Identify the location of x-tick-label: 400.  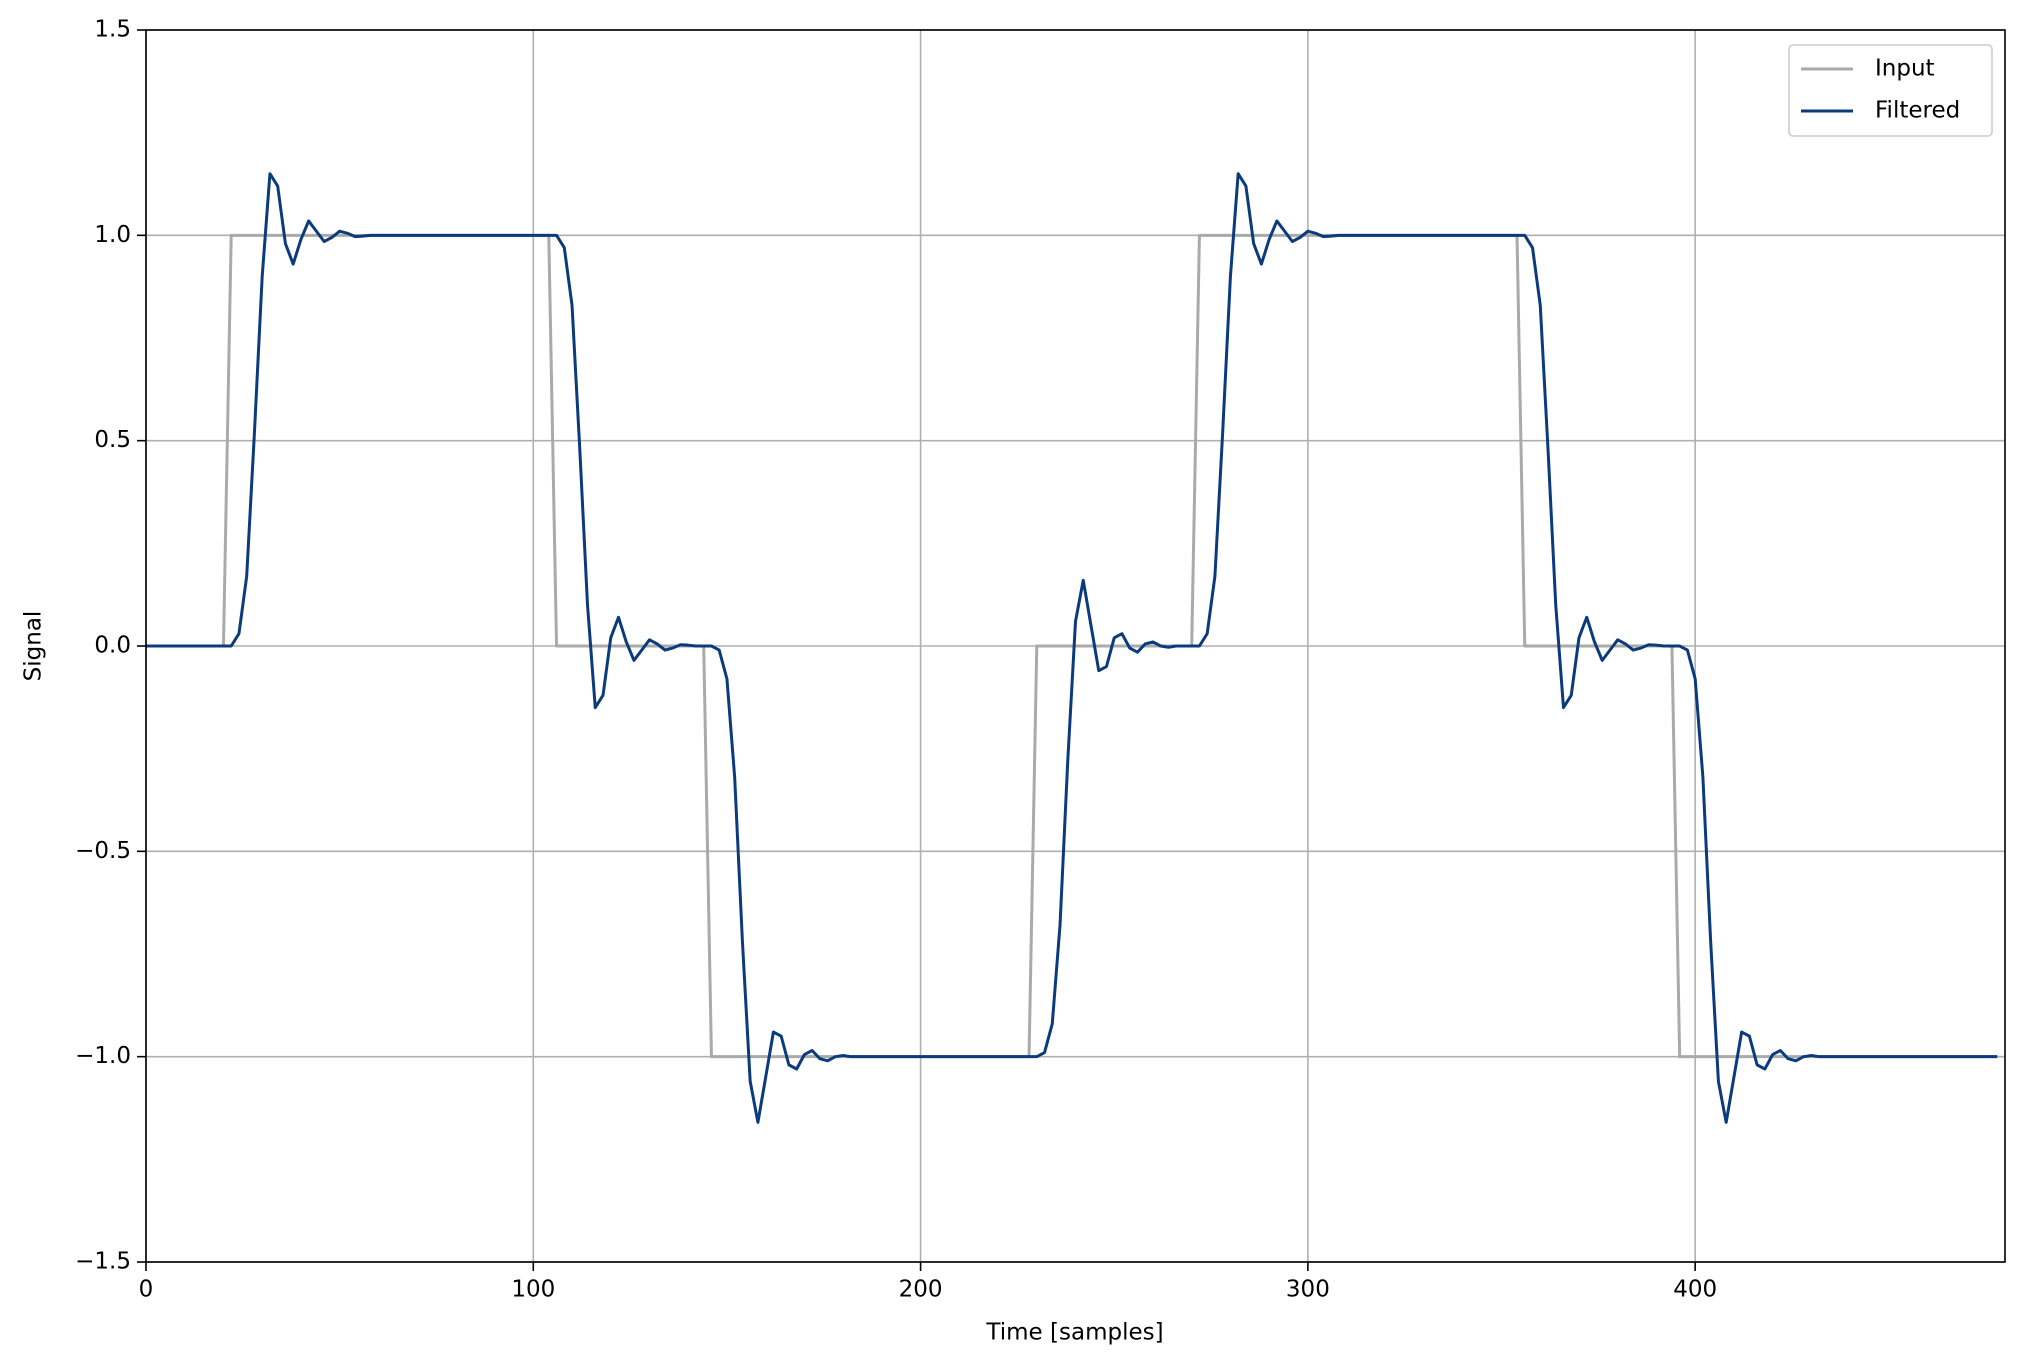
(1695, 1290).